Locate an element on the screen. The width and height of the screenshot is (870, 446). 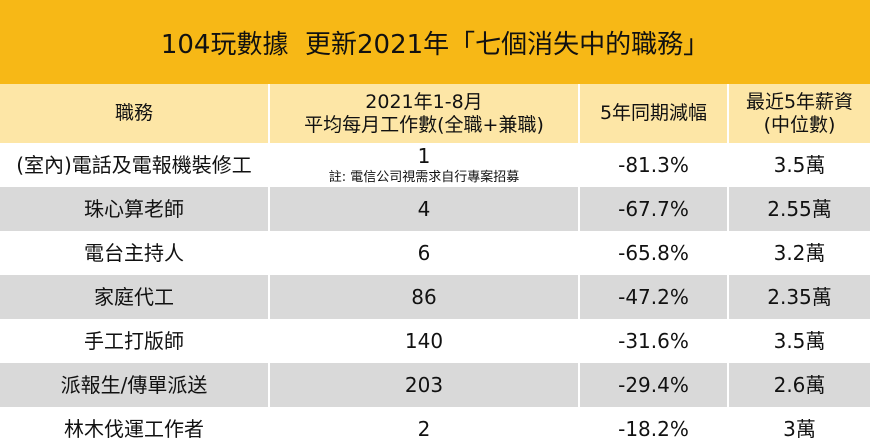
cell-text: 電台主持人 is located at coordinates (134, 253).